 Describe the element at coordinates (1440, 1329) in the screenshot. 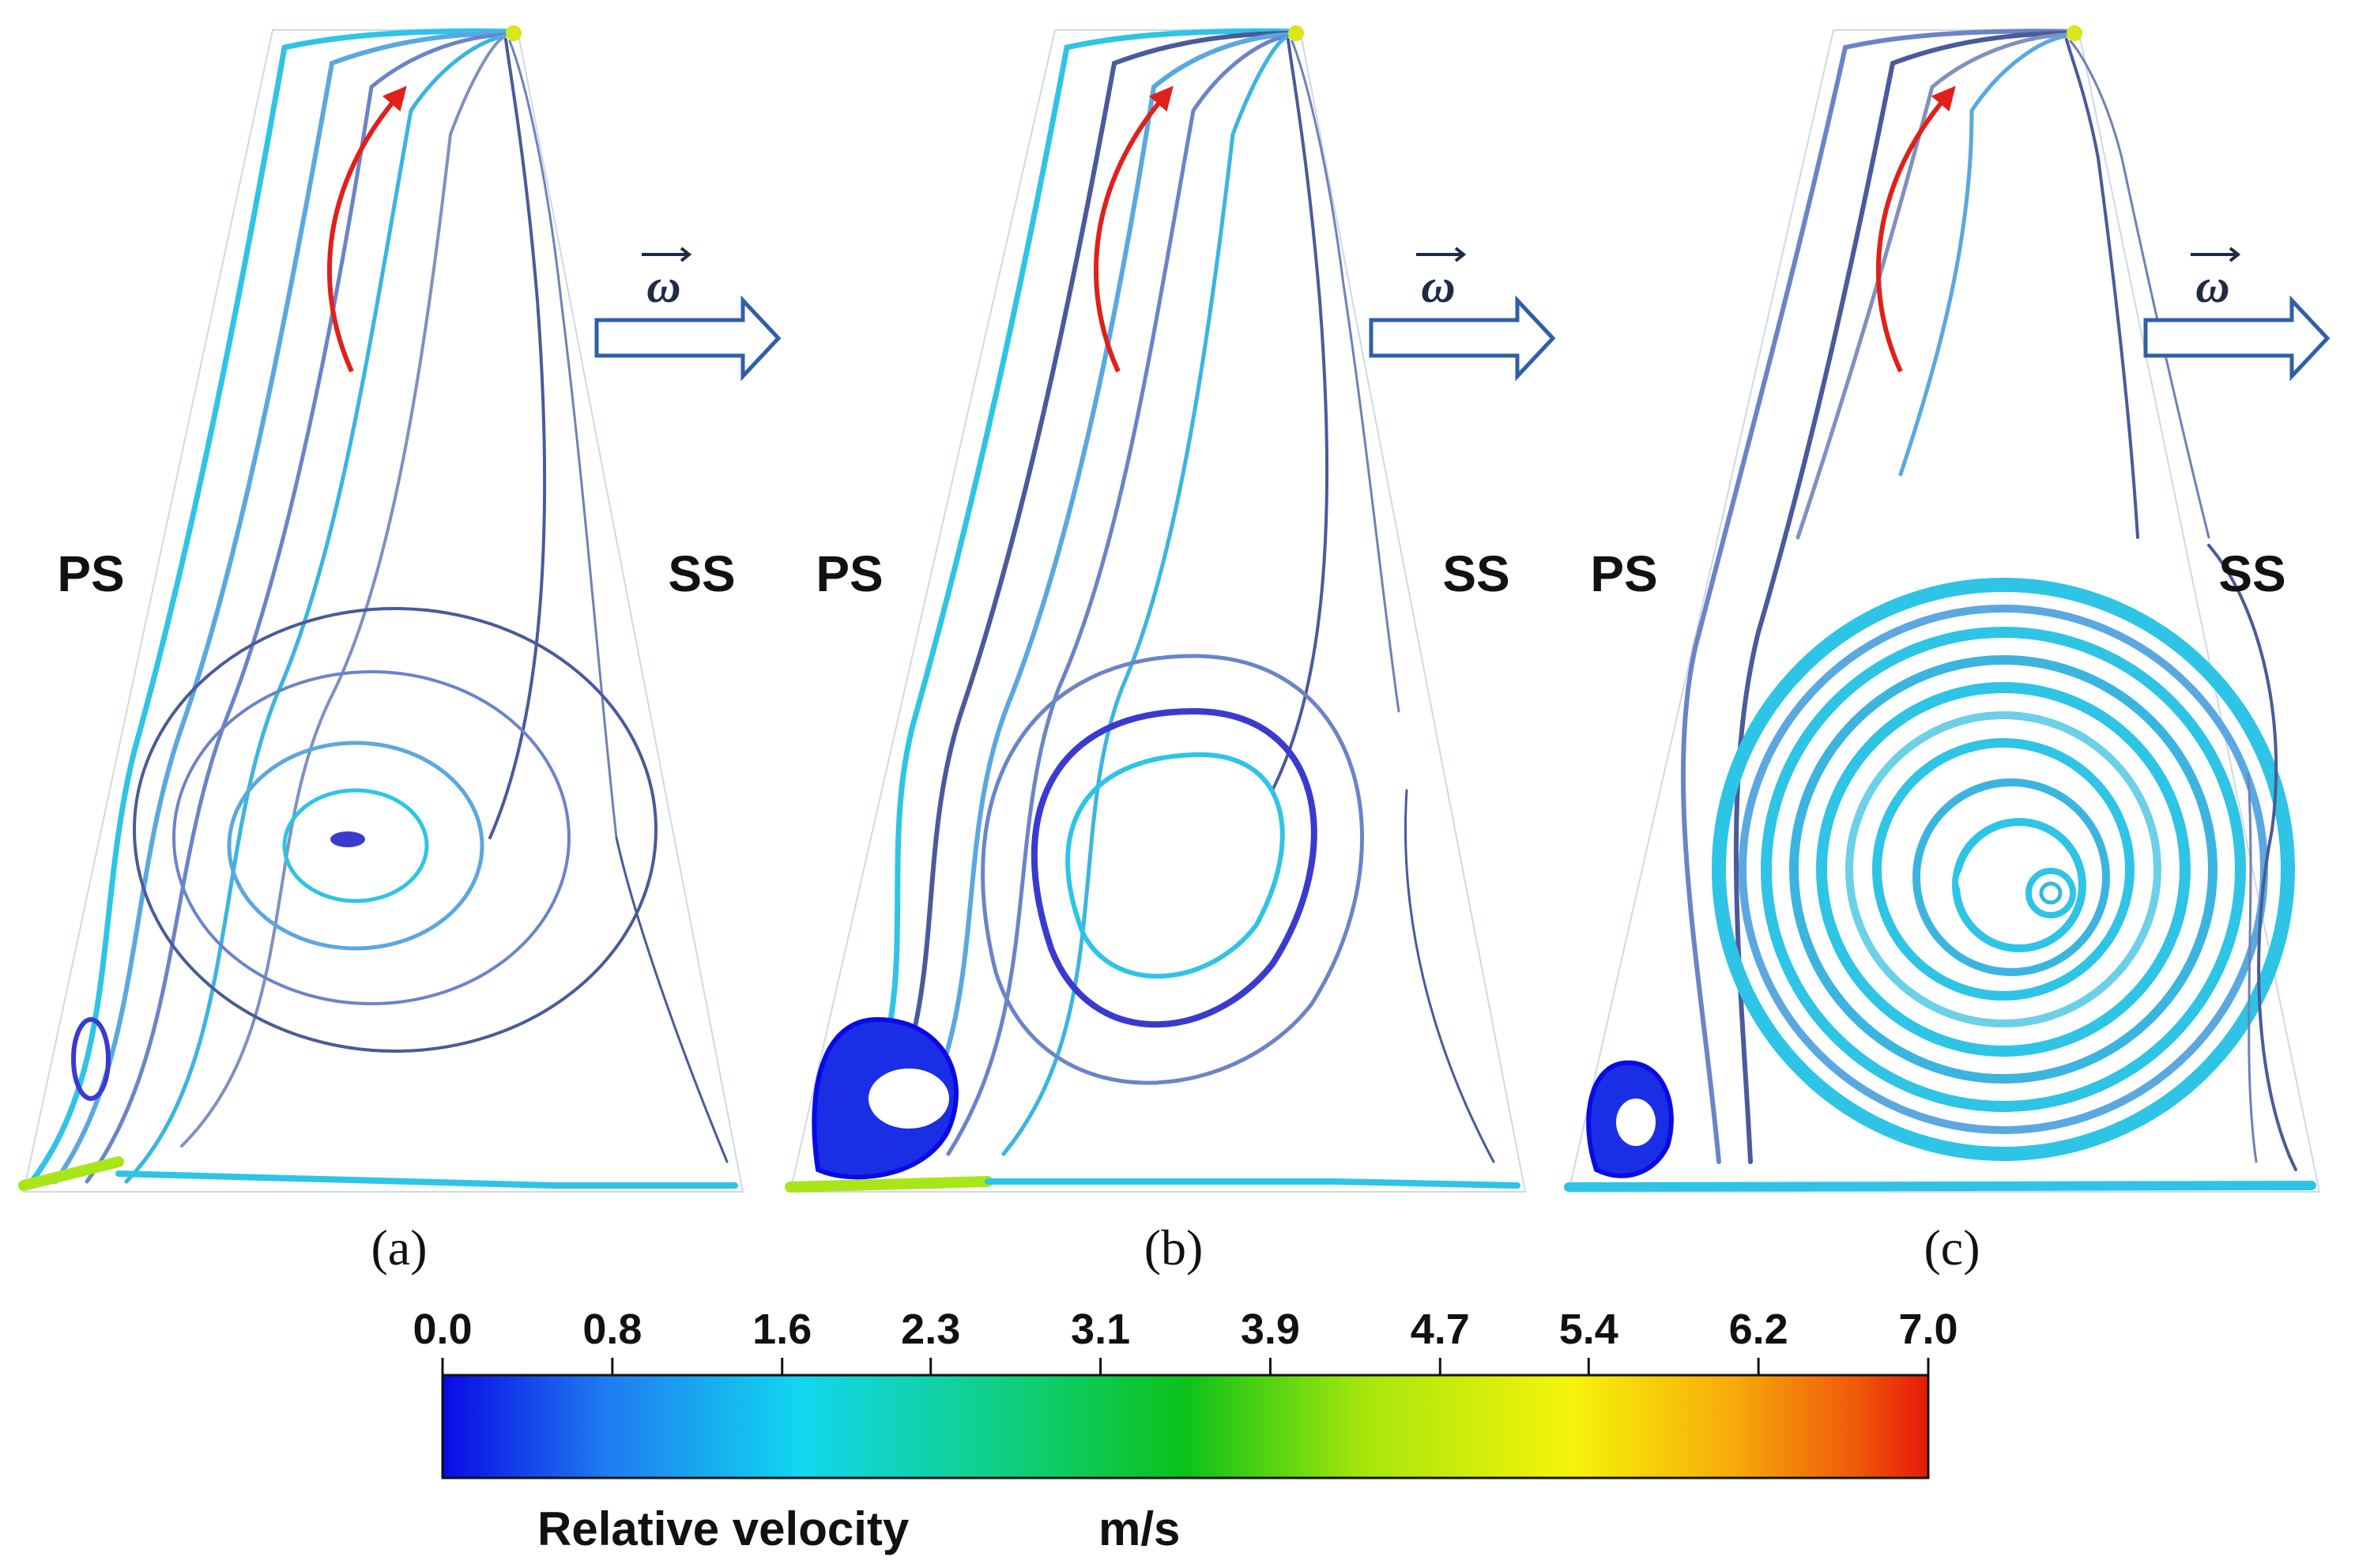

I see `colorbar-tick-label: 4.7` at that location.